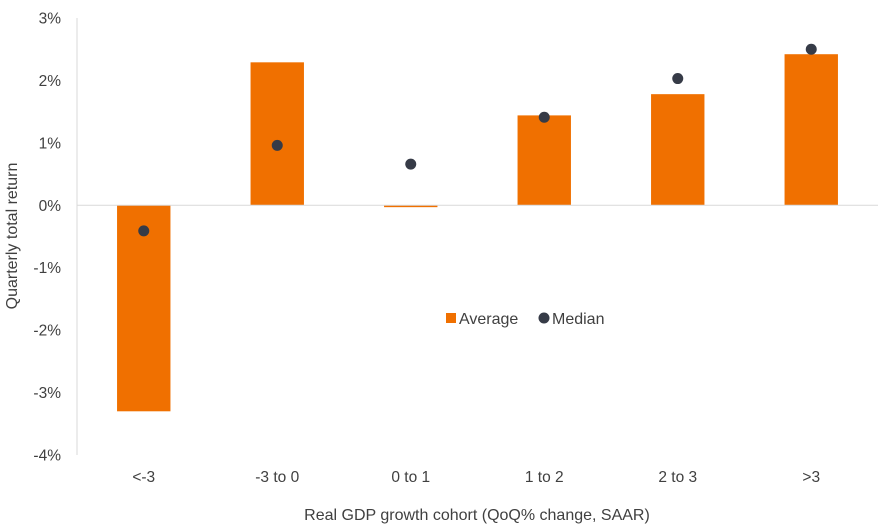  What do you see at coordinates (578, 319) in the screenshot?
I see `legend-median-label: Median` at bounding box center [578, 319].